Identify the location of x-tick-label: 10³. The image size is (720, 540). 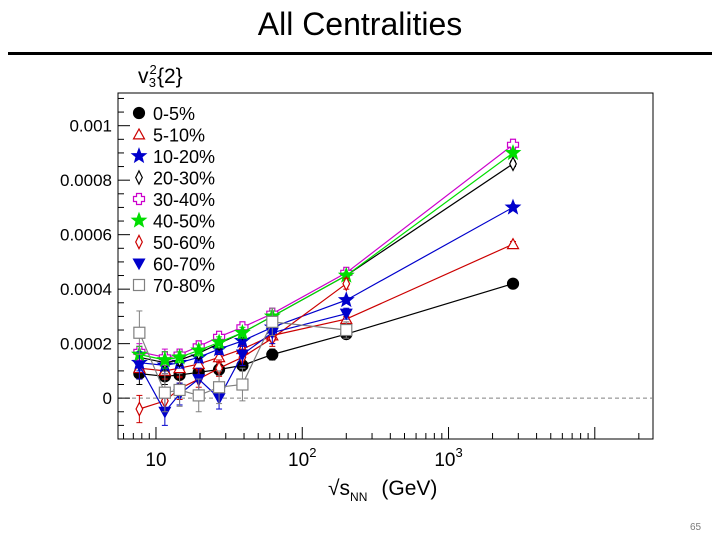
(448, 458).